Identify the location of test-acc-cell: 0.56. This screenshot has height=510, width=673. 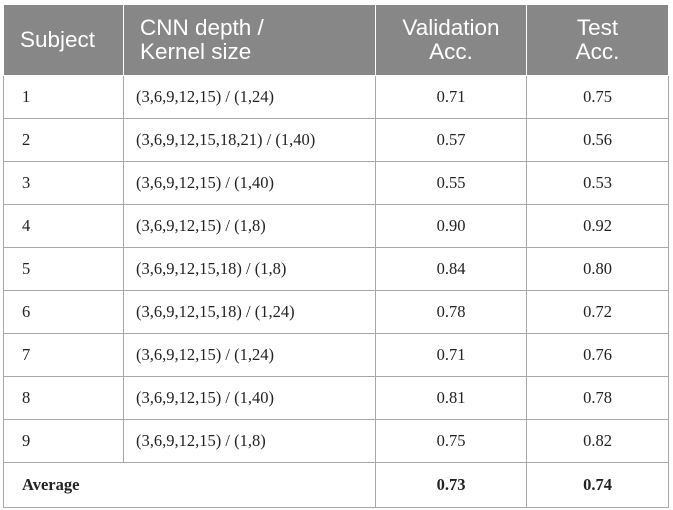
(597, 140).